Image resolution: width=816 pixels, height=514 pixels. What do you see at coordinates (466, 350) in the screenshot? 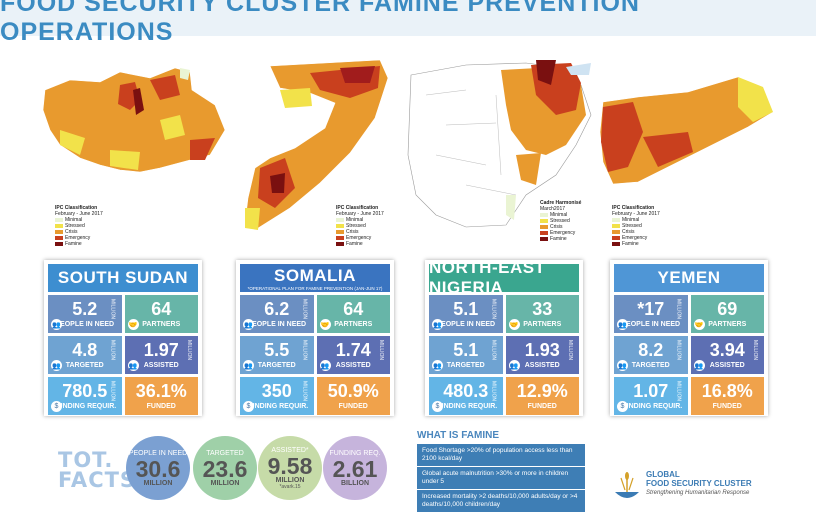
I see `targeted-value: 5.1` at bounding box center [466, 350].